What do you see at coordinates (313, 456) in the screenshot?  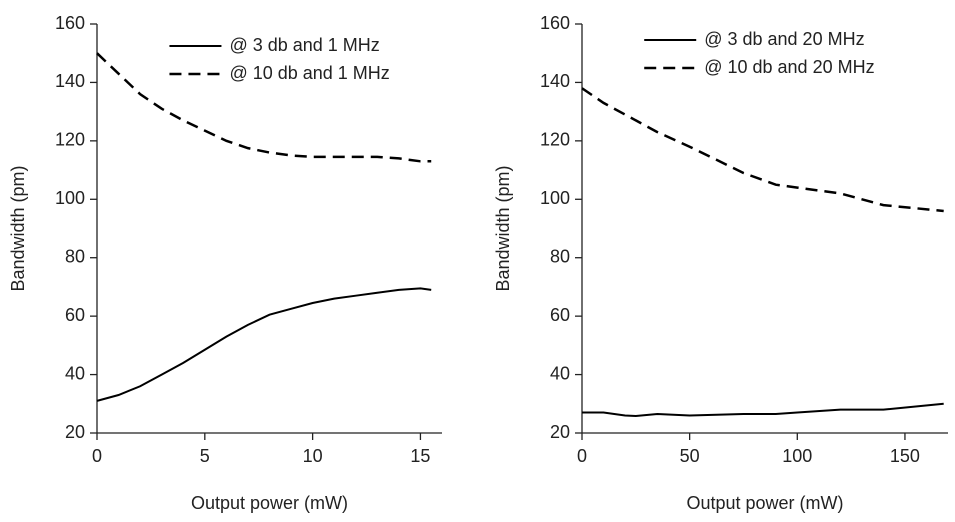 I see `x-tick-label: 10` at bounding box center [313, 456].